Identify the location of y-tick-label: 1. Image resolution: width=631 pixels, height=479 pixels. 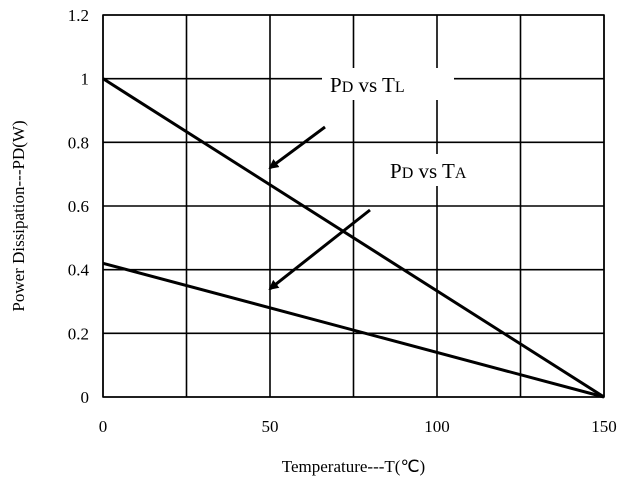
(85, 79).